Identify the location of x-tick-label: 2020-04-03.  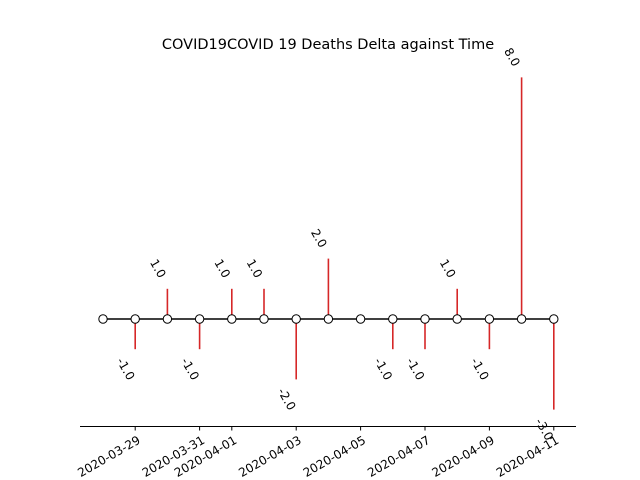
(269, 456).